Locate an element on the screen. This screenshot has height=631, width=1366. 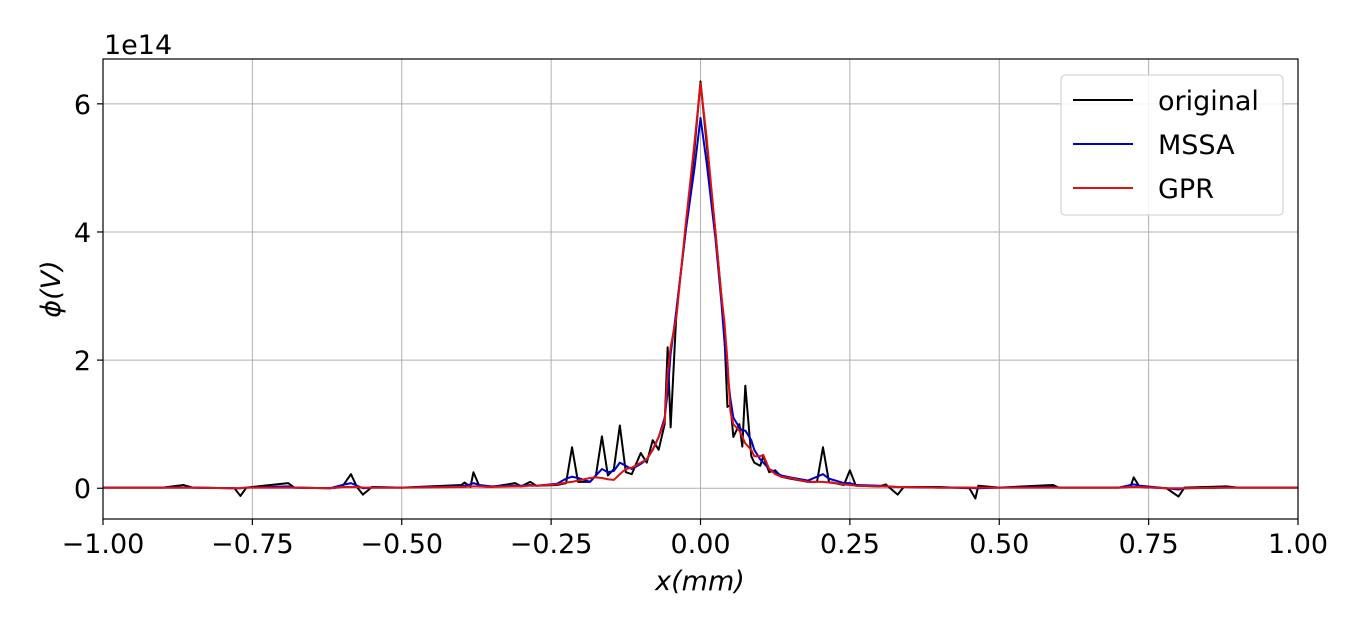
x-axis-label: x(mm) is located at coordinates (699, 581).